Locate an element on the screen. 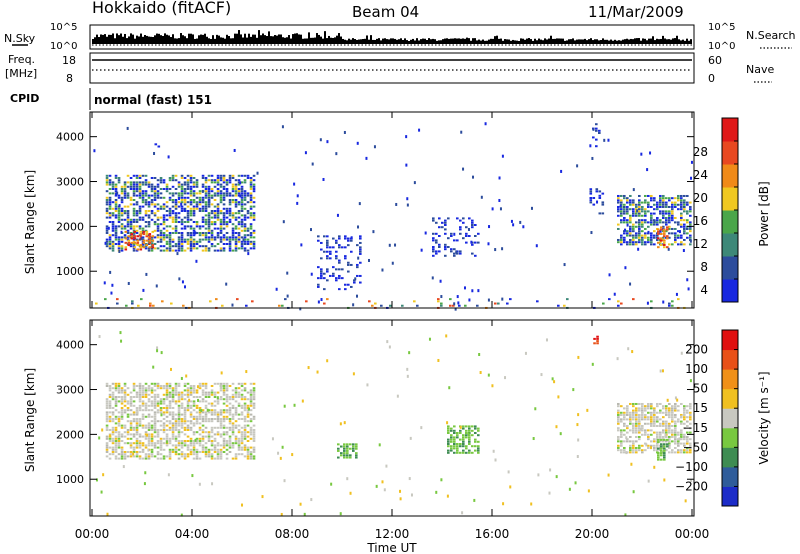 This screenshot has height=554, width=800. colorbar-segment is located at coordinates (730, 222).